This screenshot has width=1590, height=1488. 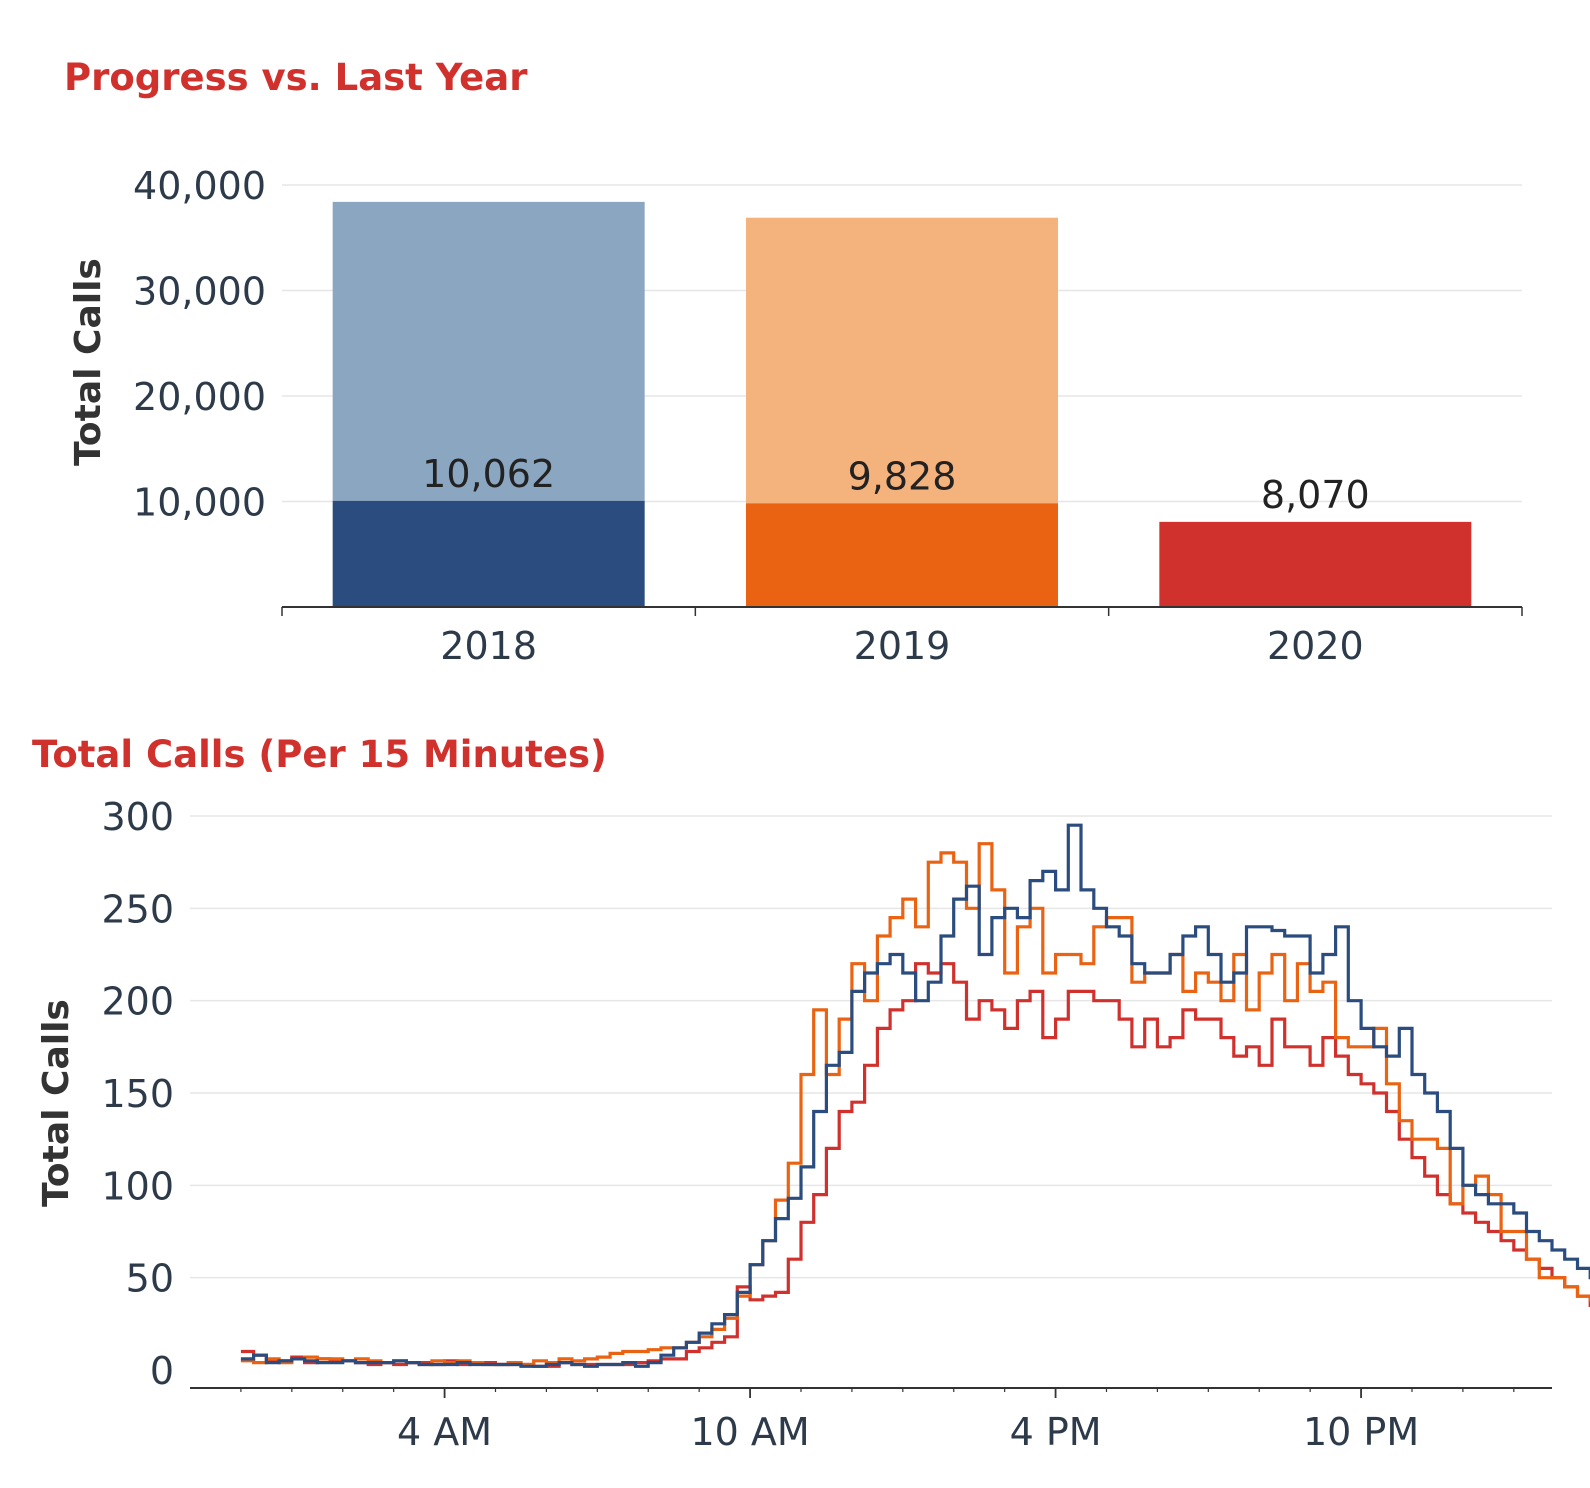 I want to click on bar-y-tick-label: 30,000, so click(x=199, y=292).